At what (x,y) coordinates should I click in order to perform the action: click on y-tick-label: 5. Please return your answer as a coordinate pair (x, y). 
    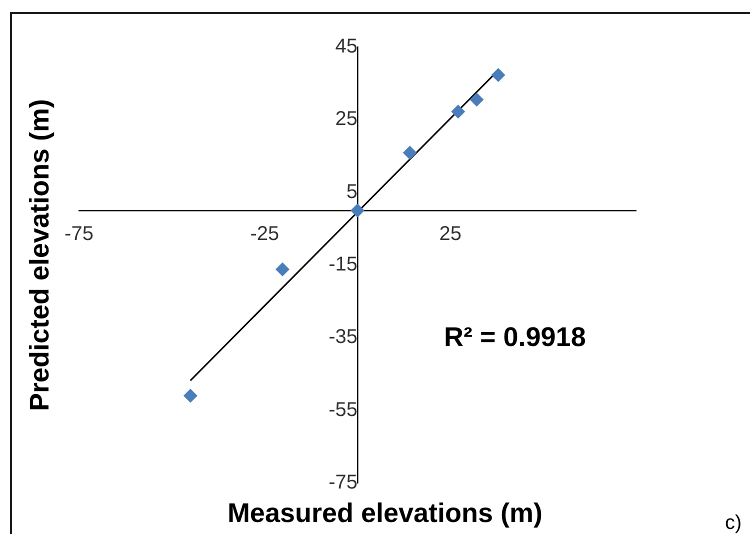
    Looking at the image, I should click on (352, 191).